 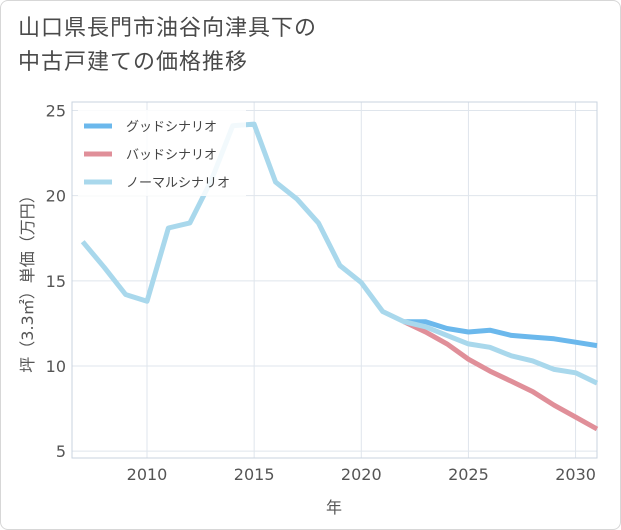 What do you see at coordinates (254, 474) in the screenshot?
I see `x-tick-label: 2015` at bounding box center [254, 474].